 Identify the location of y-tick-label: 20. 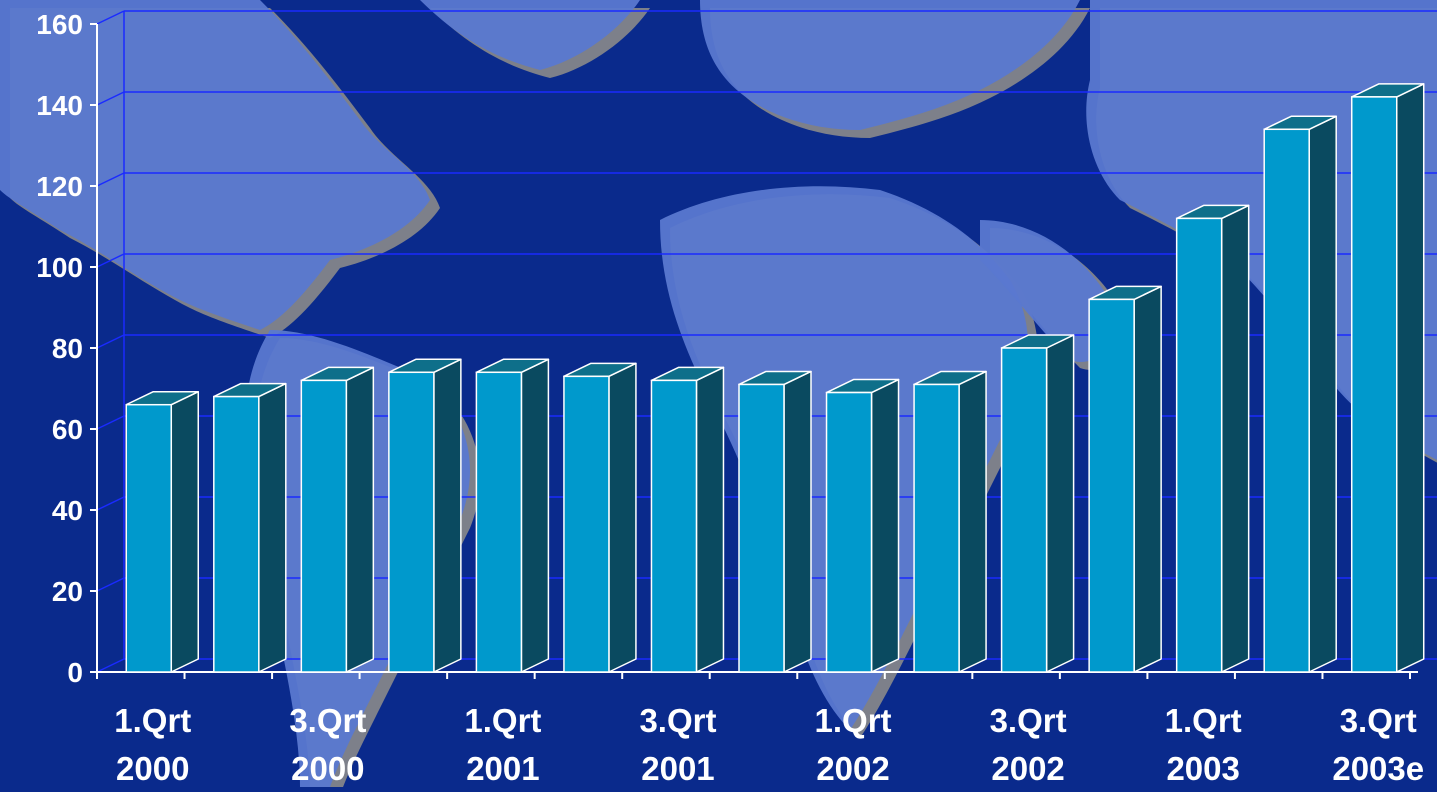
(67, 591).